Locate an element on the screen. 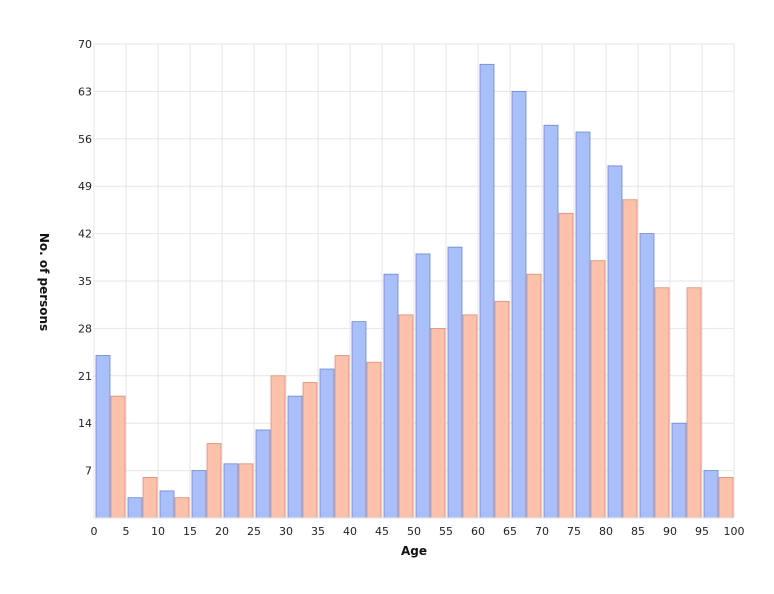 The height and width of the screenshot is (594, 774). x-tick-label: 55 is located at coordinates (446, 531).